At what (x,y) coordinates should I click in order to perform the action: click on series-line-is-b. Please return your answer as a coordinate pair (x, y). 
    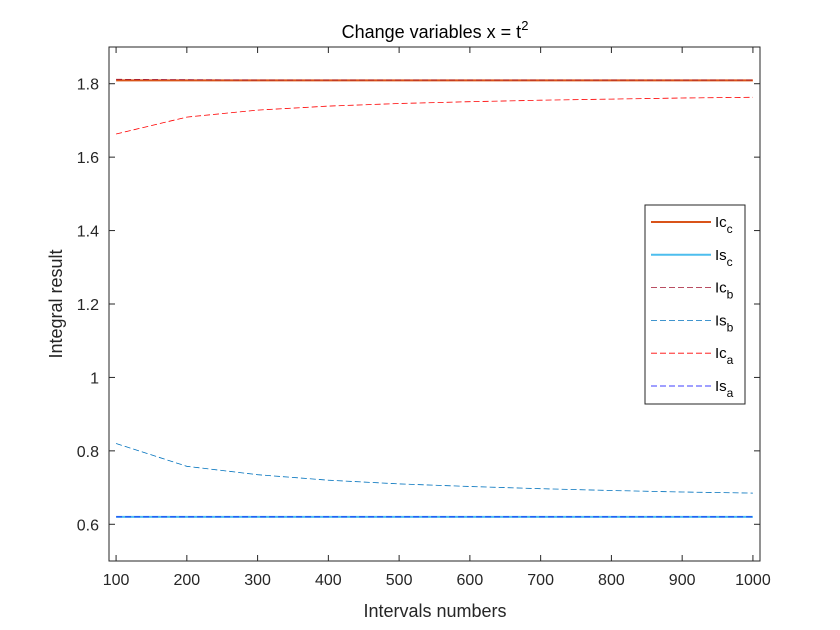
    Looking at the image, I should click on (434, 468).